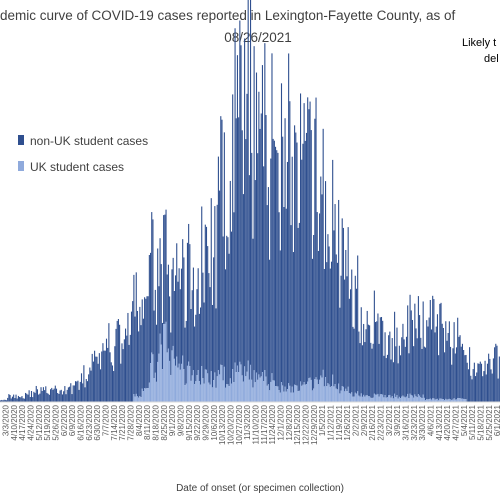 The width and height of the screenshot is (500, 500). What do you see at coordinates (72, 420) in the screenshot?
I see `x-tick-label: 6/9/2020` at bounding box center [72, 420].